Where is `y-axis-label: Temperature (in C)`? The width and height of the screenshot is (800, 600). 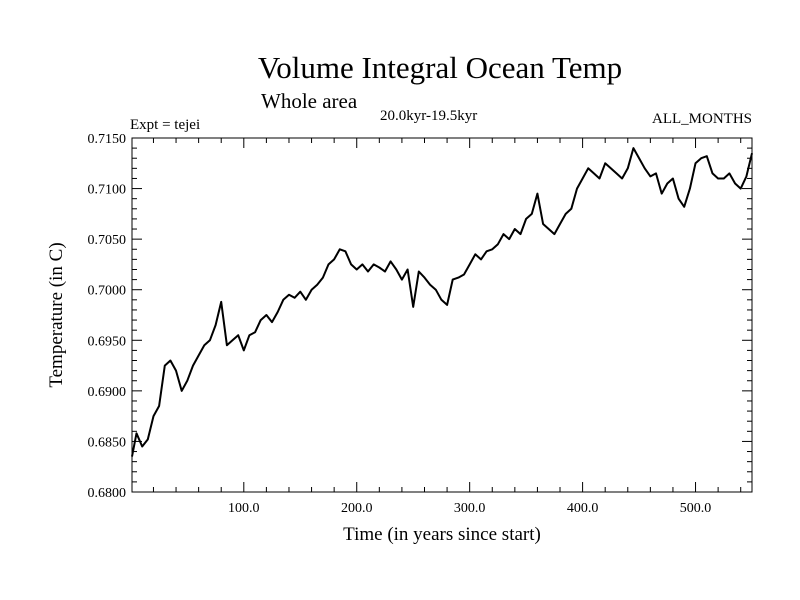
y-axis-label: Temperature (in C) is located at coordinates (56, 314).